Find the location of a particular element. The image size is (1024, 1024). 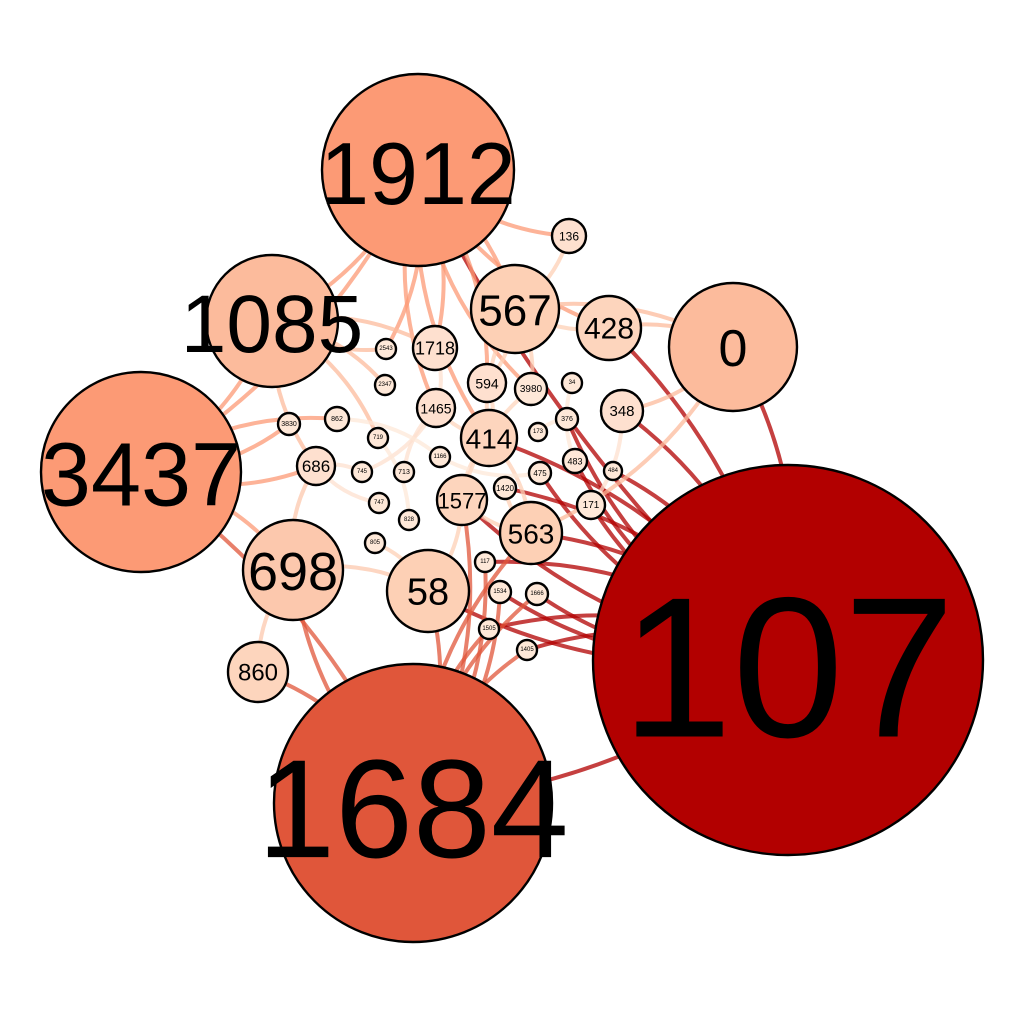

node-label-594: 594 is located at coordinates (487, 384).